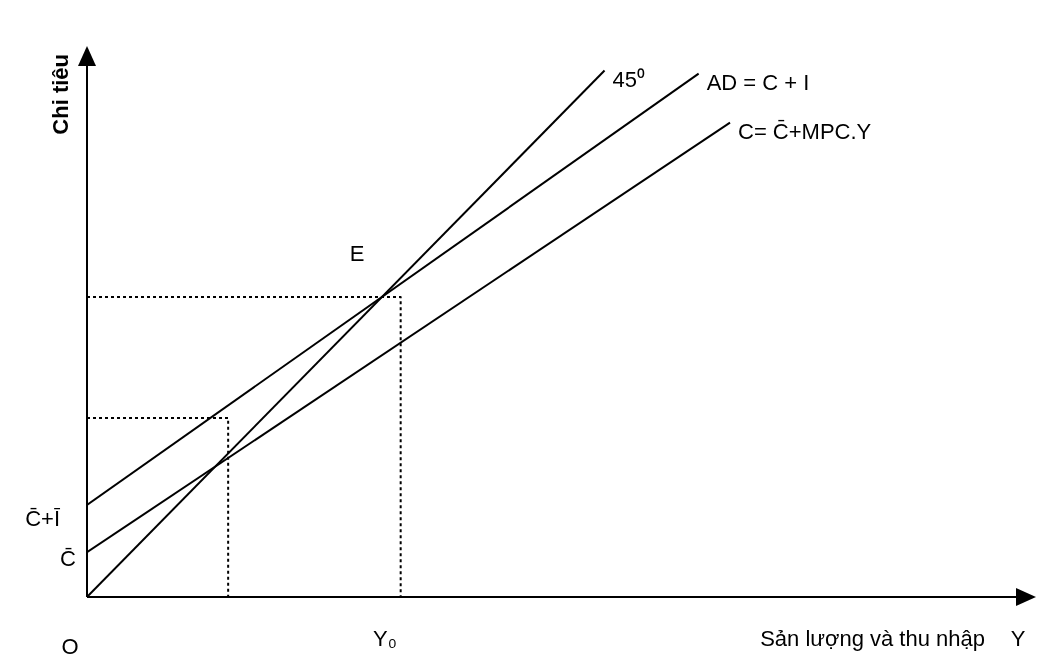 Image resolution: width=1042 pixels, height=660 pixels. I want to click on text: C̄, so click(68, 559).